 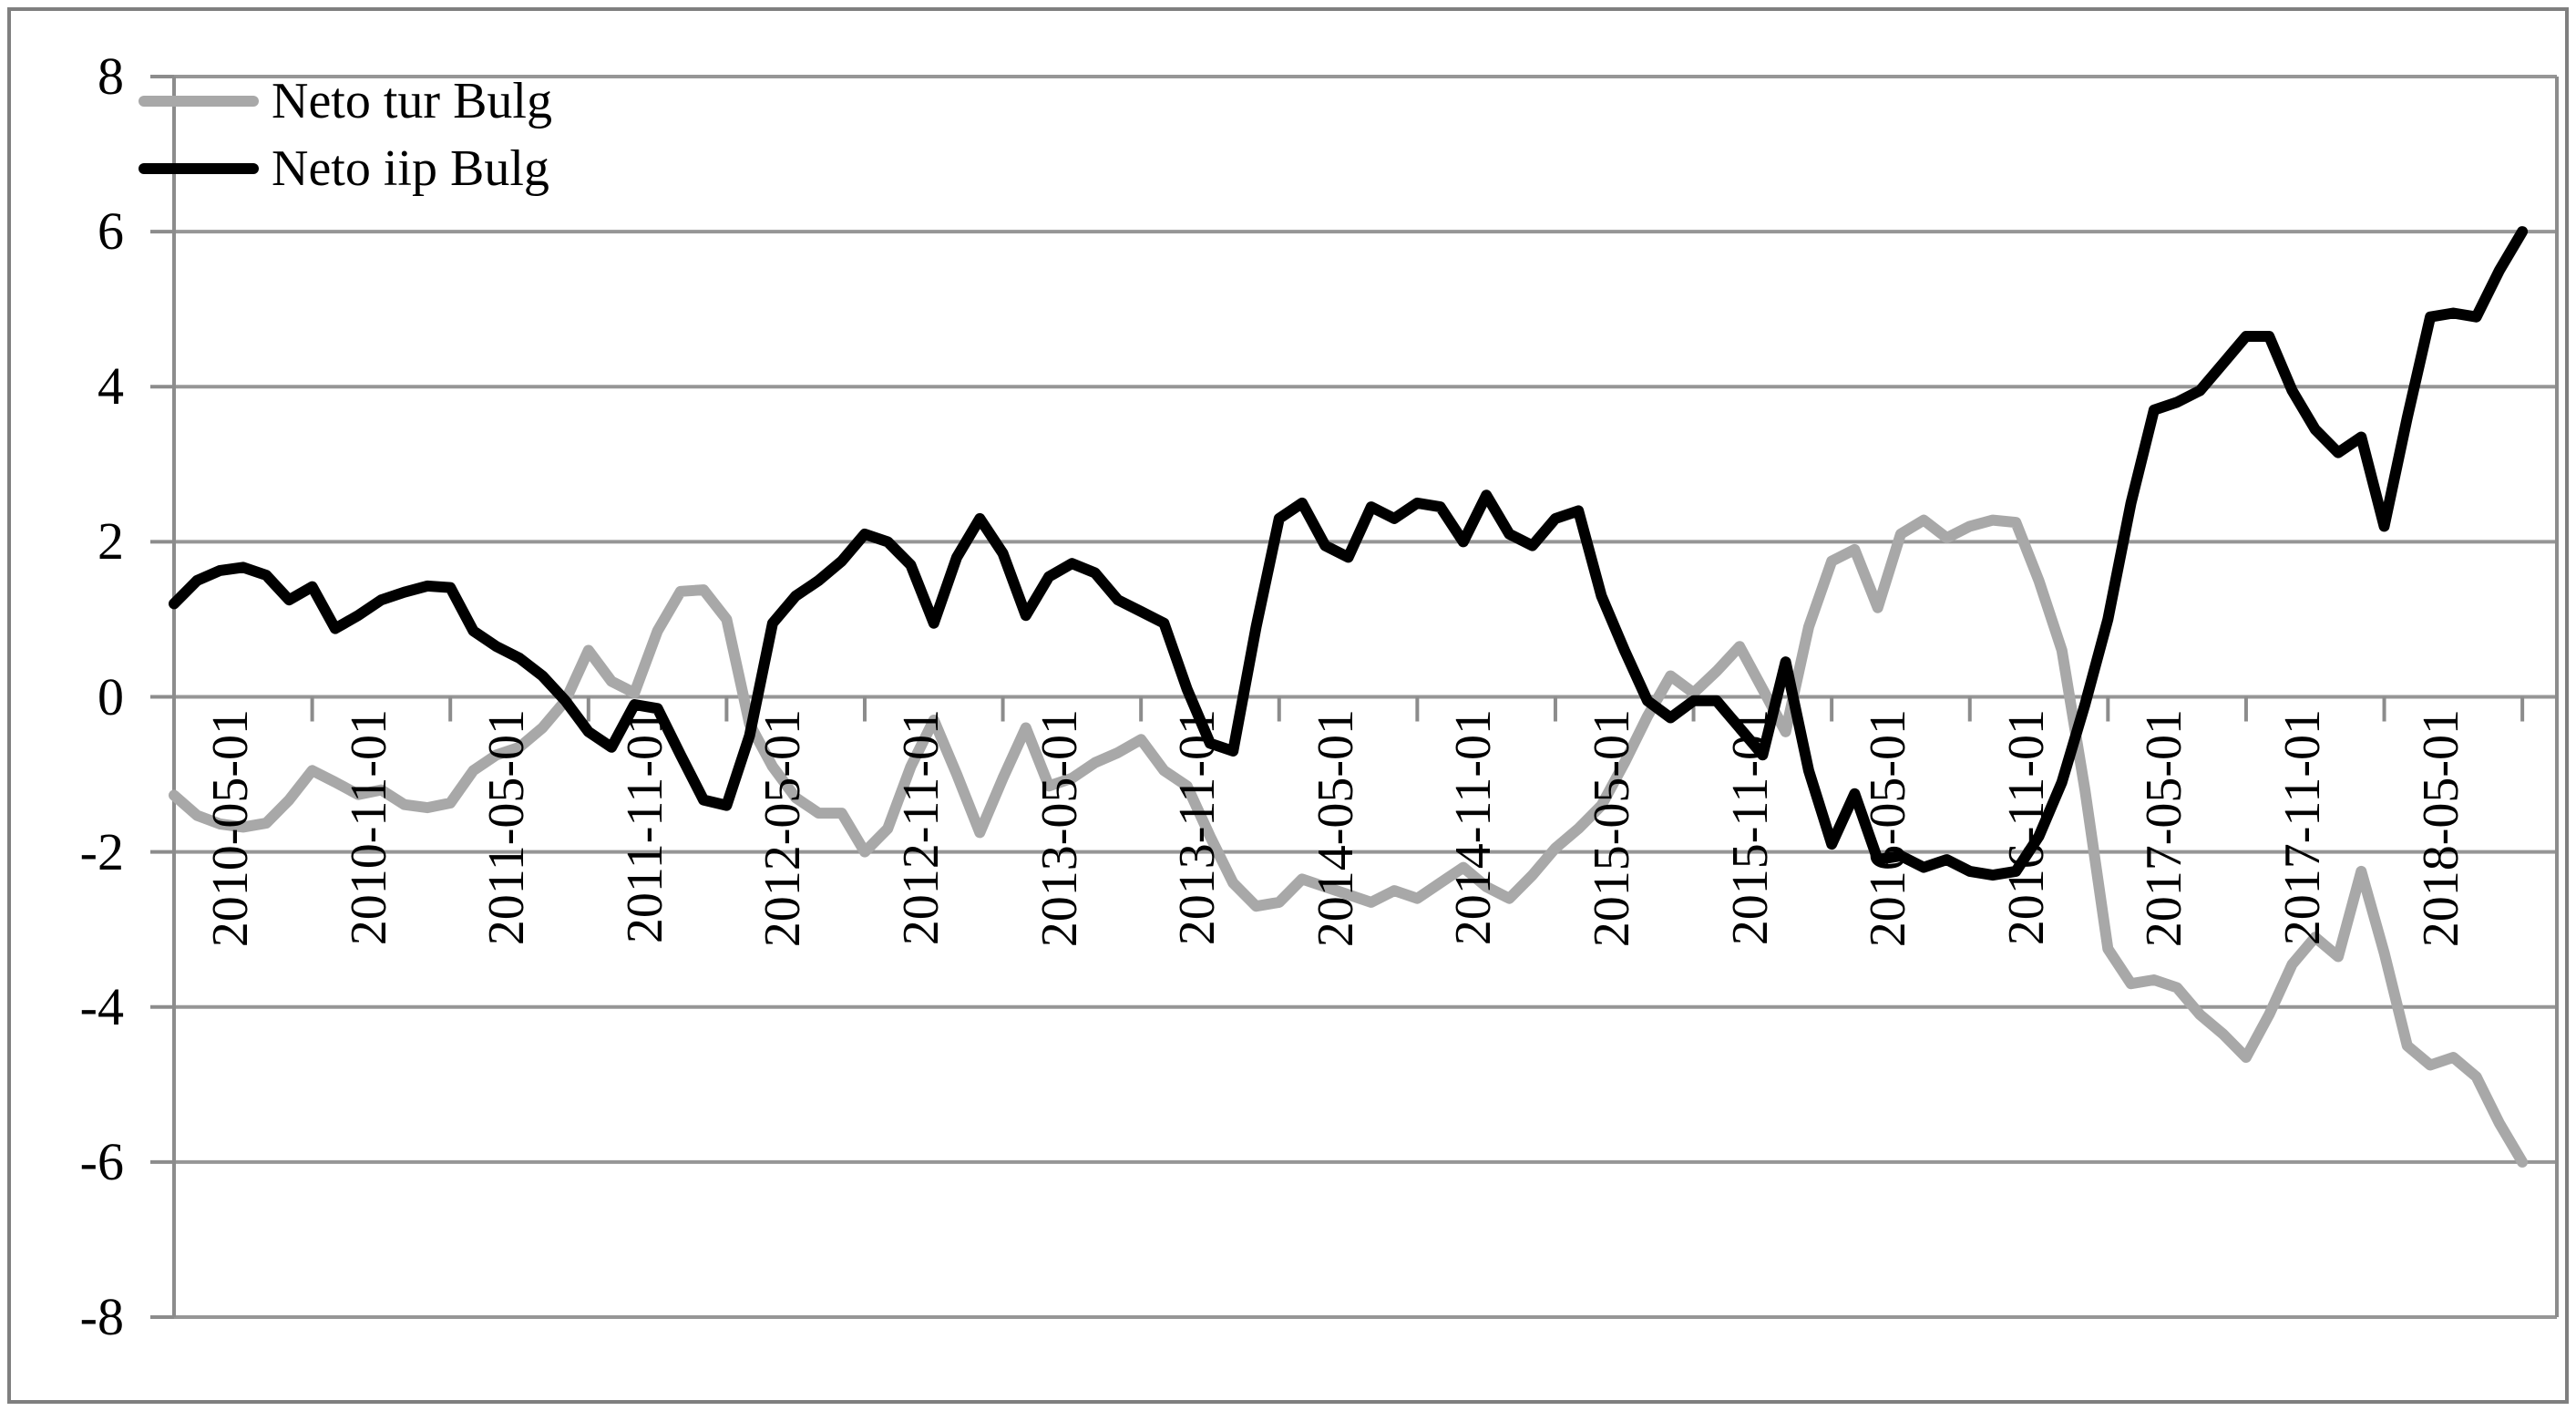 What do you see at coordinates (101, 1161) in the screenshot?
I see `y-axis-label--6: -6` at bounding box center [101, 1161].